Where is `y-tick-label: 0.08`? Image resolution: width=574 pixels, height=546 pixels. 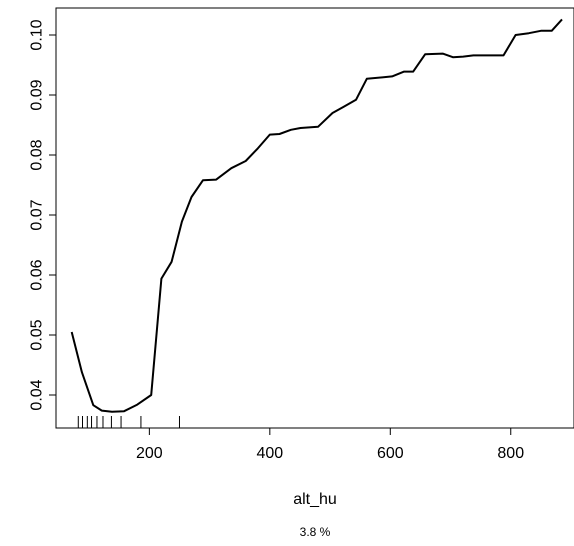
y-tick-label: 0.08 is located at coordinates (37, 154).